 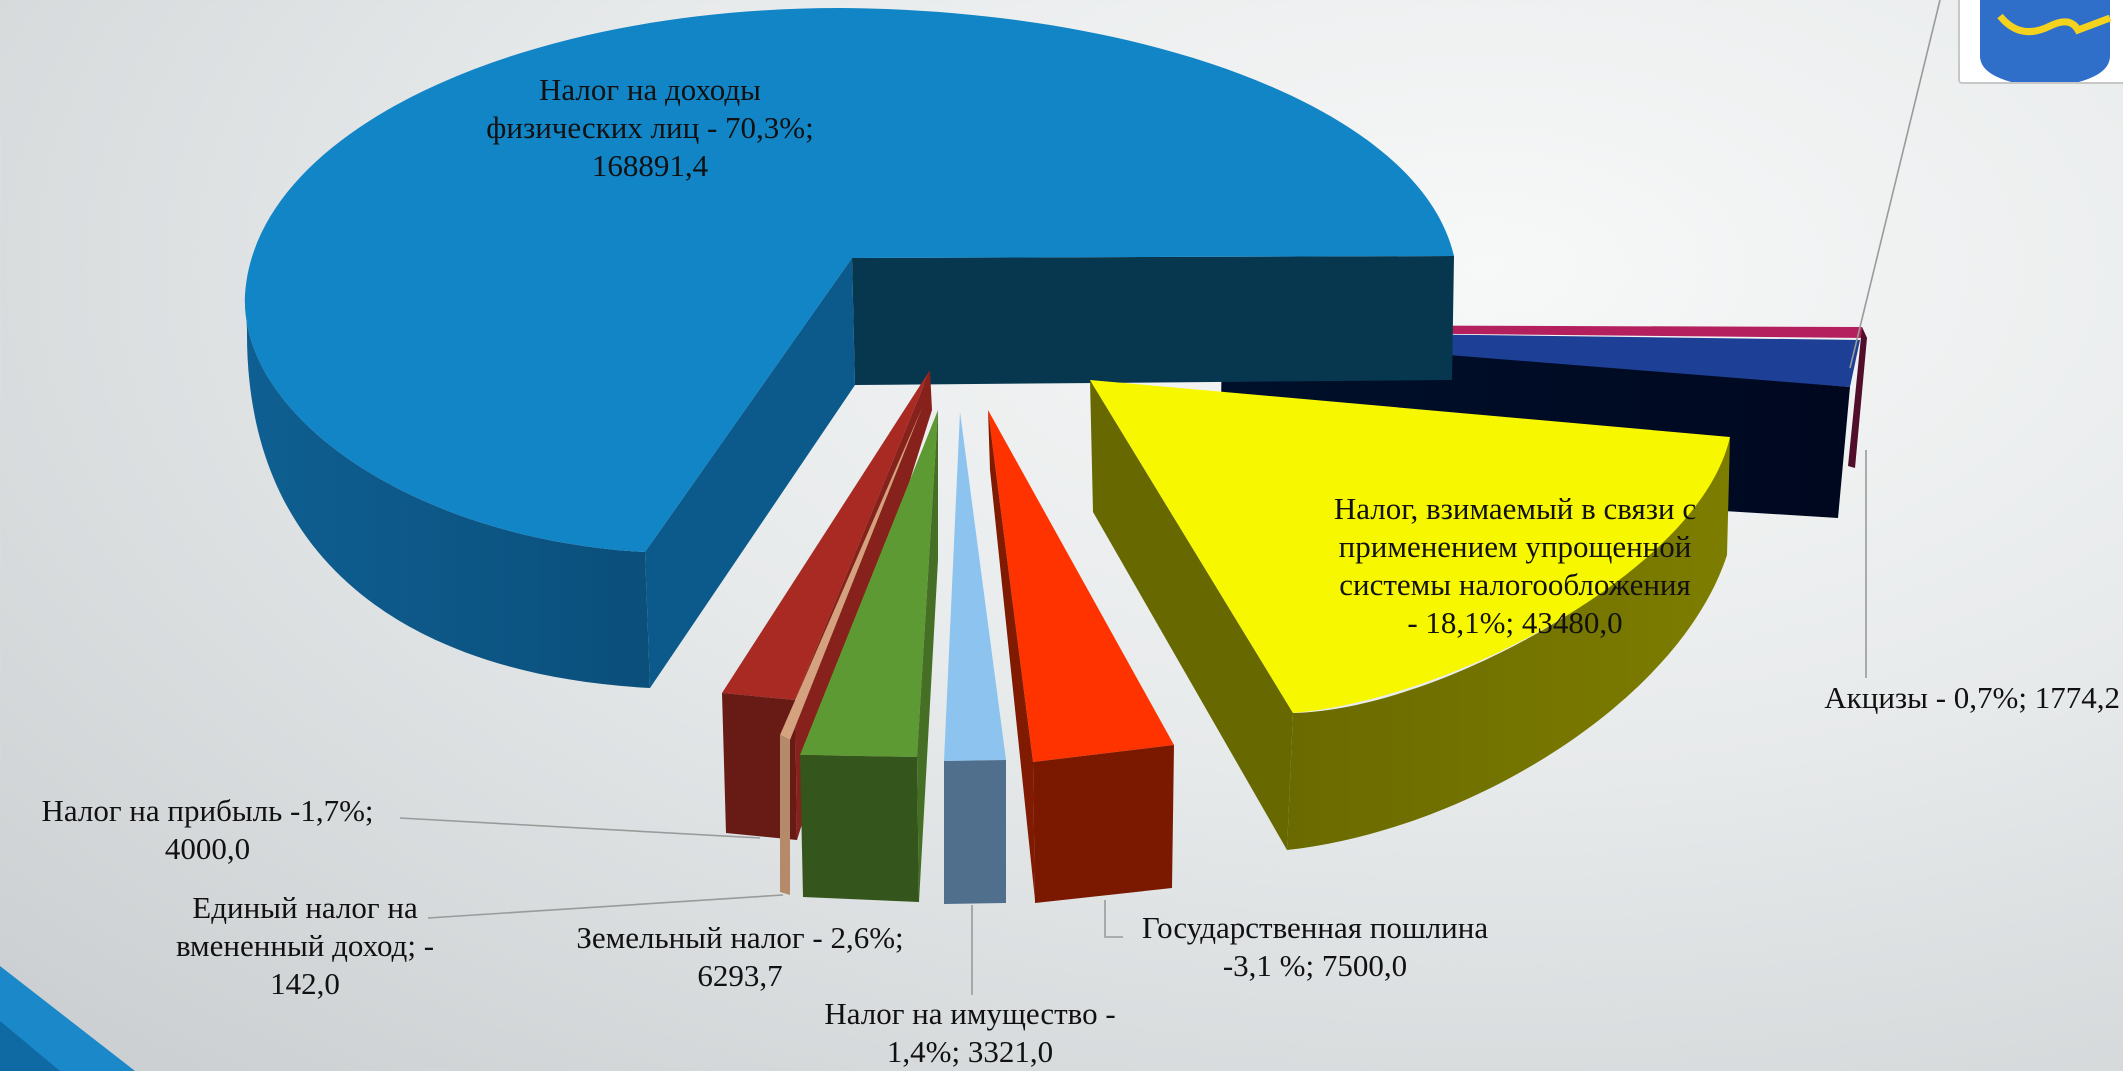 I want to click on label-pribyl-line-1: Налог на прибыль -1,7%;, so click(x=207, y=810).